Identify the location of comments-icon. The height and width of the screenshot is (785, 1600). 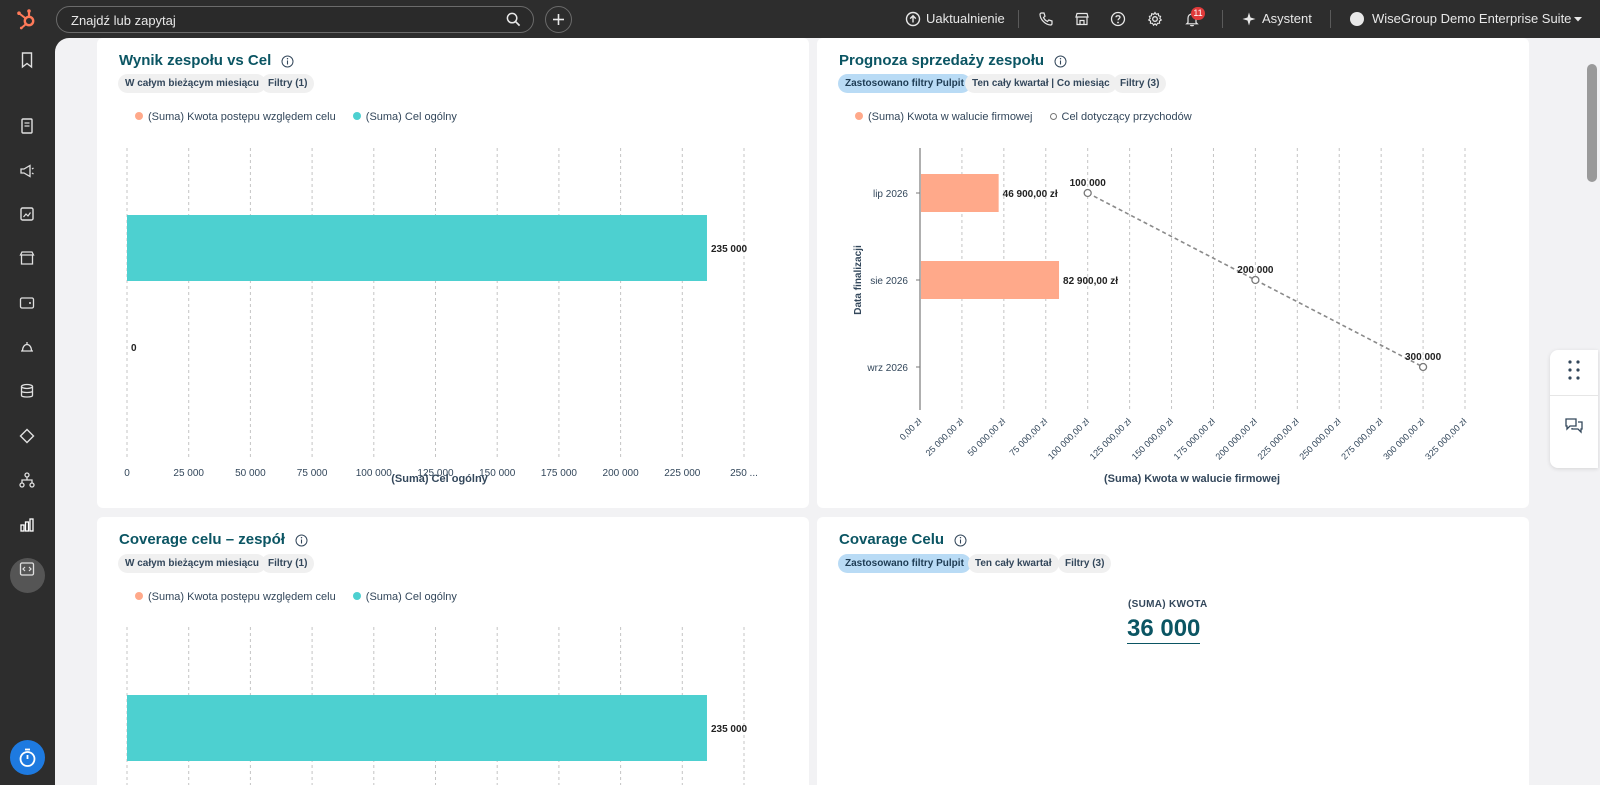
(1574, 426).